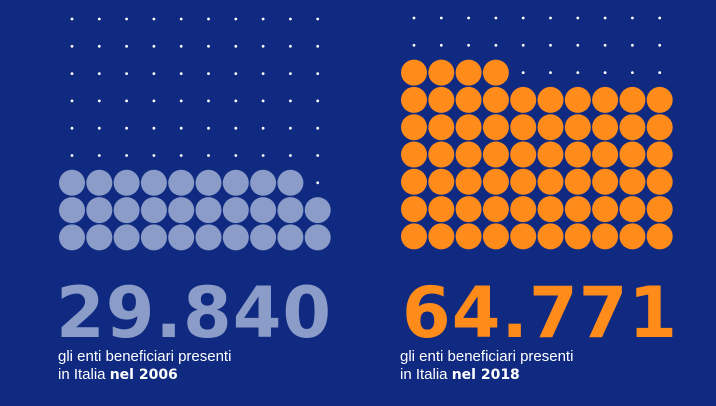 The image size is (716, 406). What do you see at coordinates (487, 356) in the screenshot?
I see `caption-2018-line1: gli enti beneficiari presenti` at bounding box center [487, 356].